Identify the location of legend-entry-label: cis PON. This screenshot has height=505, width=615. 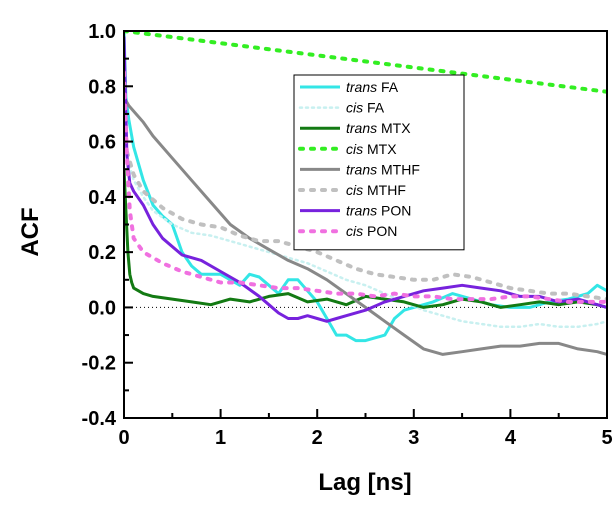
(371, 231).